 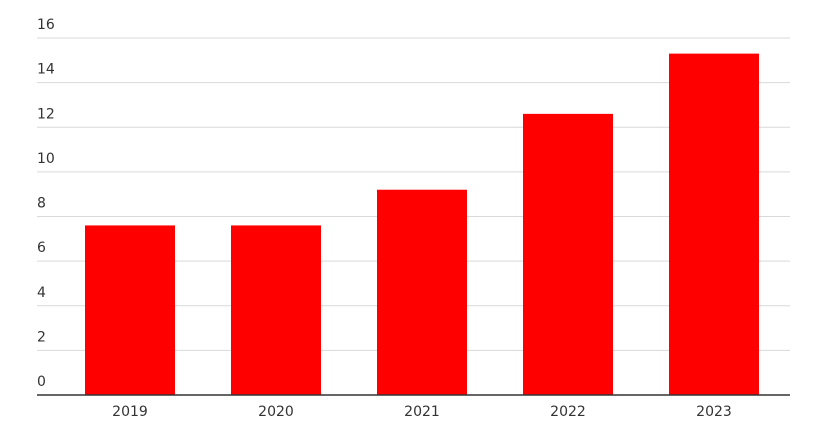 What do you see at coordinates (46, 159) in the screenshot?
I see `y-tick-label: 10` at bounding box center [46, 159].